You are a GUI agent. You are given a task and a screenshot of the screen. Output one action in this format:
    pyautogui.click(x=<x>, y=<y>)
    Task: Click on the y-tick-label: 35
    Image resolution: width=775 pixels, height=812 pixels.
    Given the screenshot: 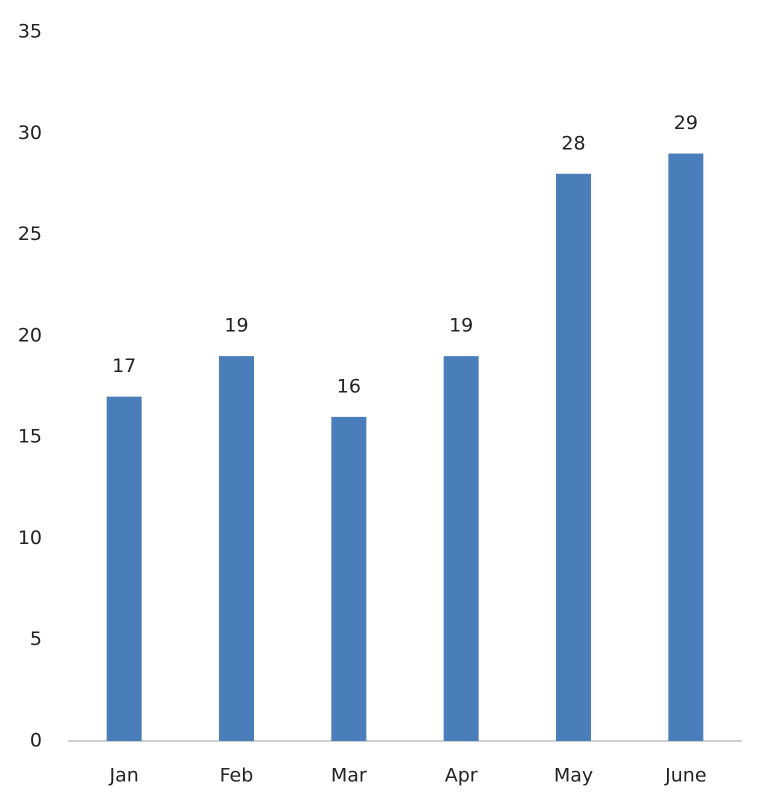 What is the action you would take?
    pyautogui.click(x=30, y=32)
    